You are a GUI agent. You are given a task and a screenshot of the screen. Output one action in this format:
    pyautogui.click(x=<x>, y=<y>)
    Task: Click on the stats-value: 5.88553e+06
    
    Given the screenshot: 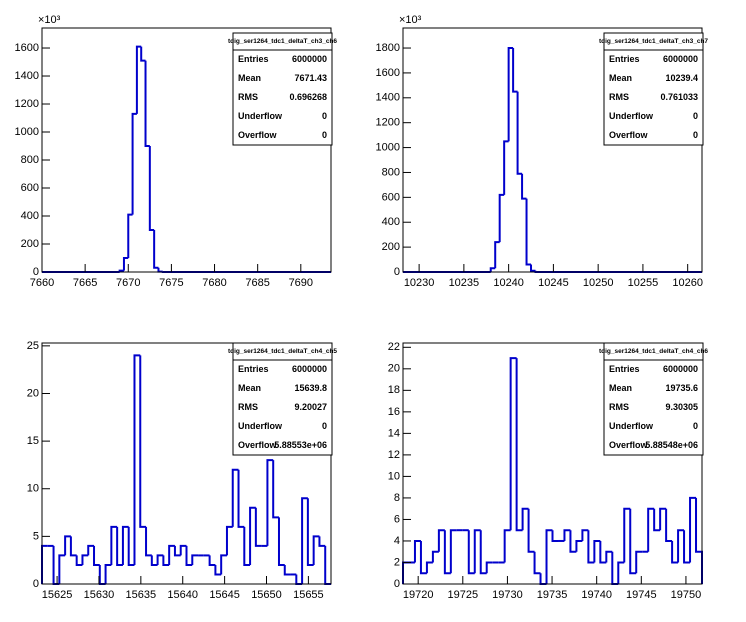 What is the action you would take?
    pyautogui.click(x=300, y=445)
    